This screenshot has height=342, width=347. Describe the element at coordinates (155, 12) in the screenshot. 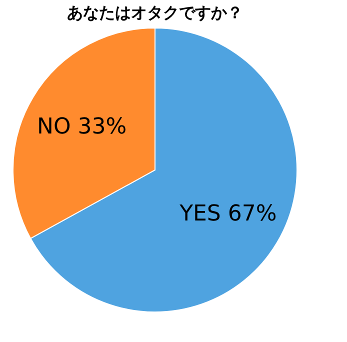

I see `chart-title: あなたはオタクですか？` at that location.